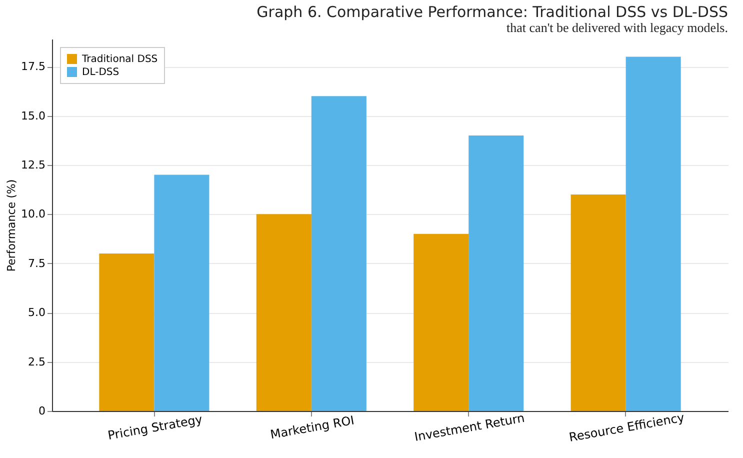 This screenshot has width=743, height=458. What do you see at coordinates (11, 225) in the screenshot?
I see `y-axis-title: Performance (%)` at bounding box center [11, 225].